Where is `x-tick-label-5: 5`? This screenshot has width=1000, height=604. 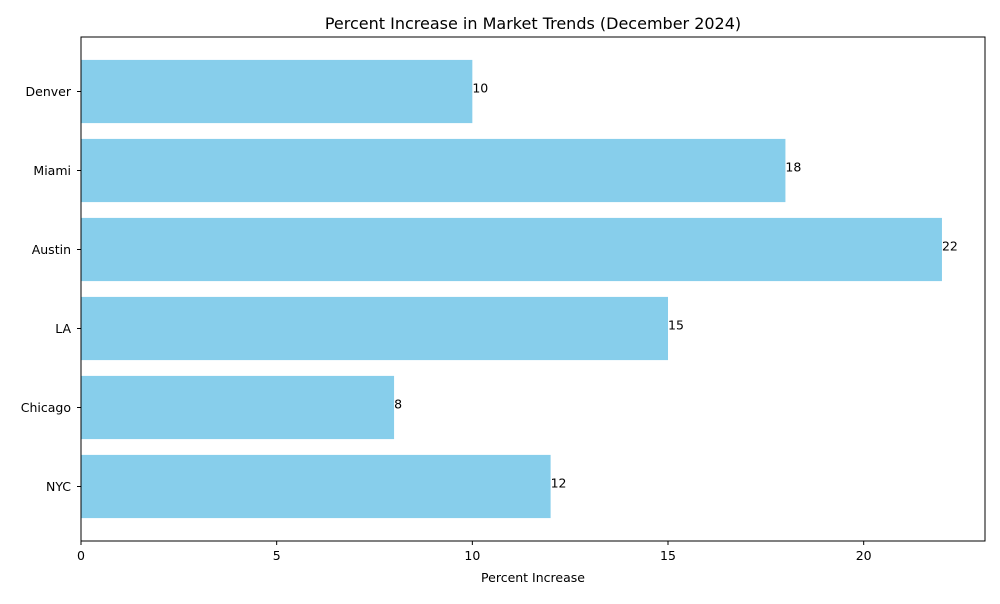
x-tick-label-5: 5 is located at coordinates (277, 555).